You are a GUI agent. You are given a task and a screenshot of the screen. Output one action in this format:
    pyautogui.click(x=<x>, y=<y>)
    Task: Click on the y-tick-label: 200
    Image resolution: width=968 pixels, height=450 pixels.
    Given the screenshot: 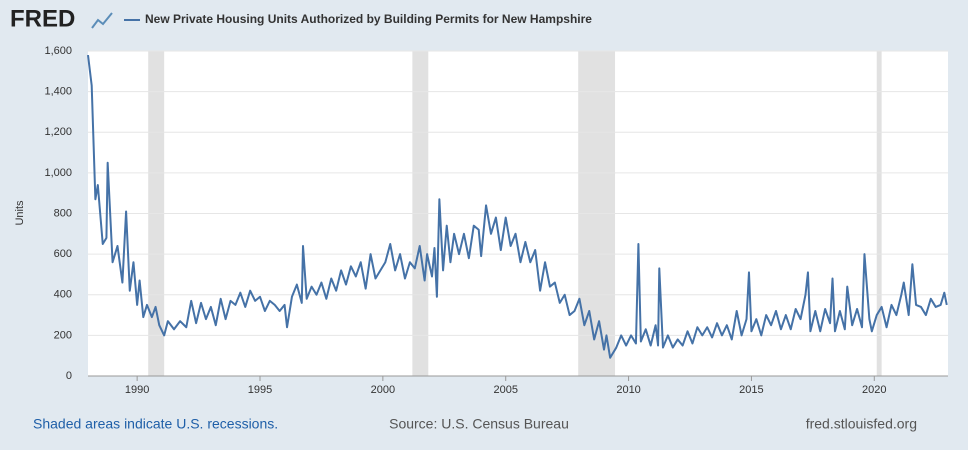 What is the action you would take?
    pyautogui.click(x=63, y=335)
    